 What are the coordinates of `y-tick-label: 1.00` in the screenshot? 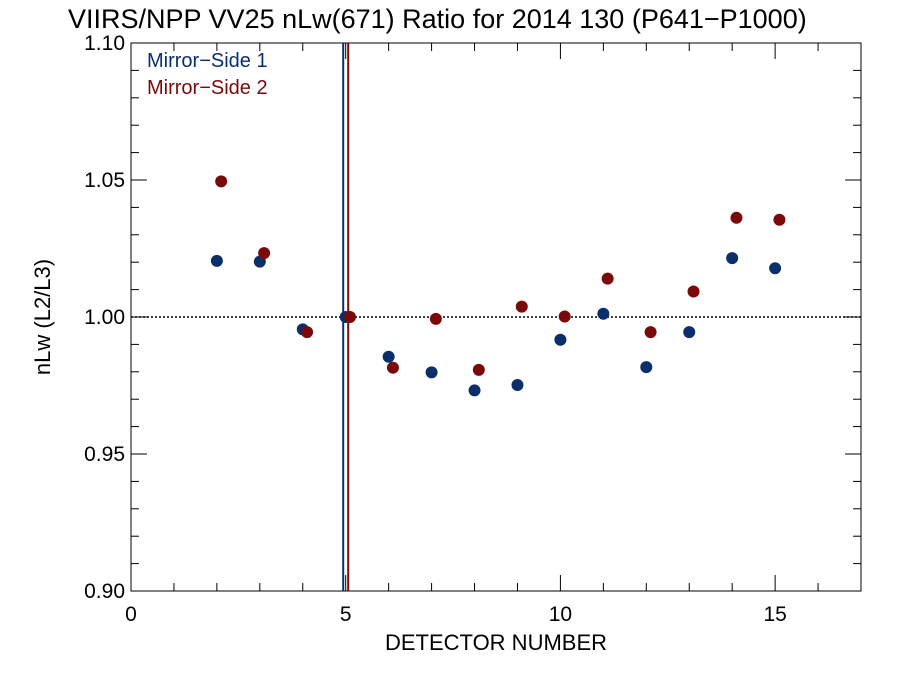 It's located at (104, 317).